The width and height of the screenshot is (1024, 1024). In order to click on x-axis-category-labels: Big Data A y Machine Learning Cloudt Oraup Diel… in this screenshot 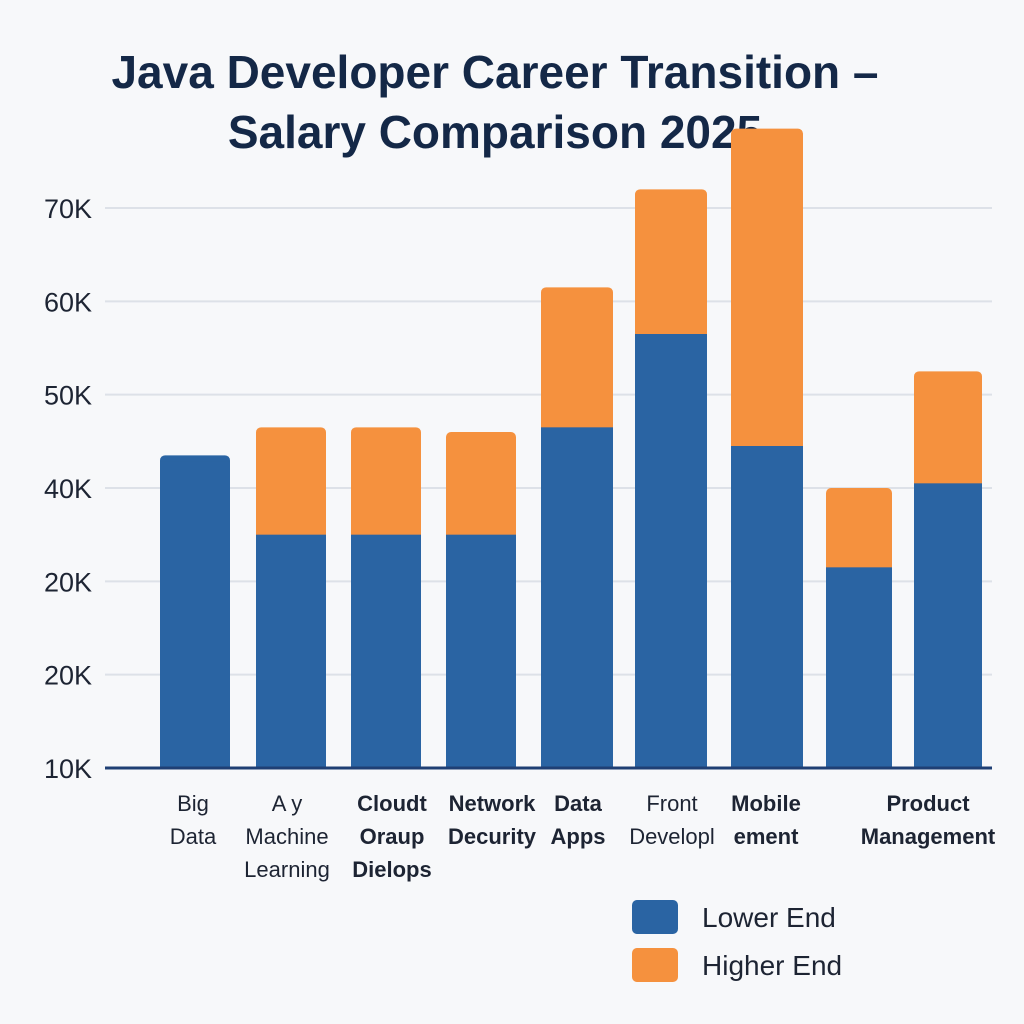, I will do `click(583, 836)`.